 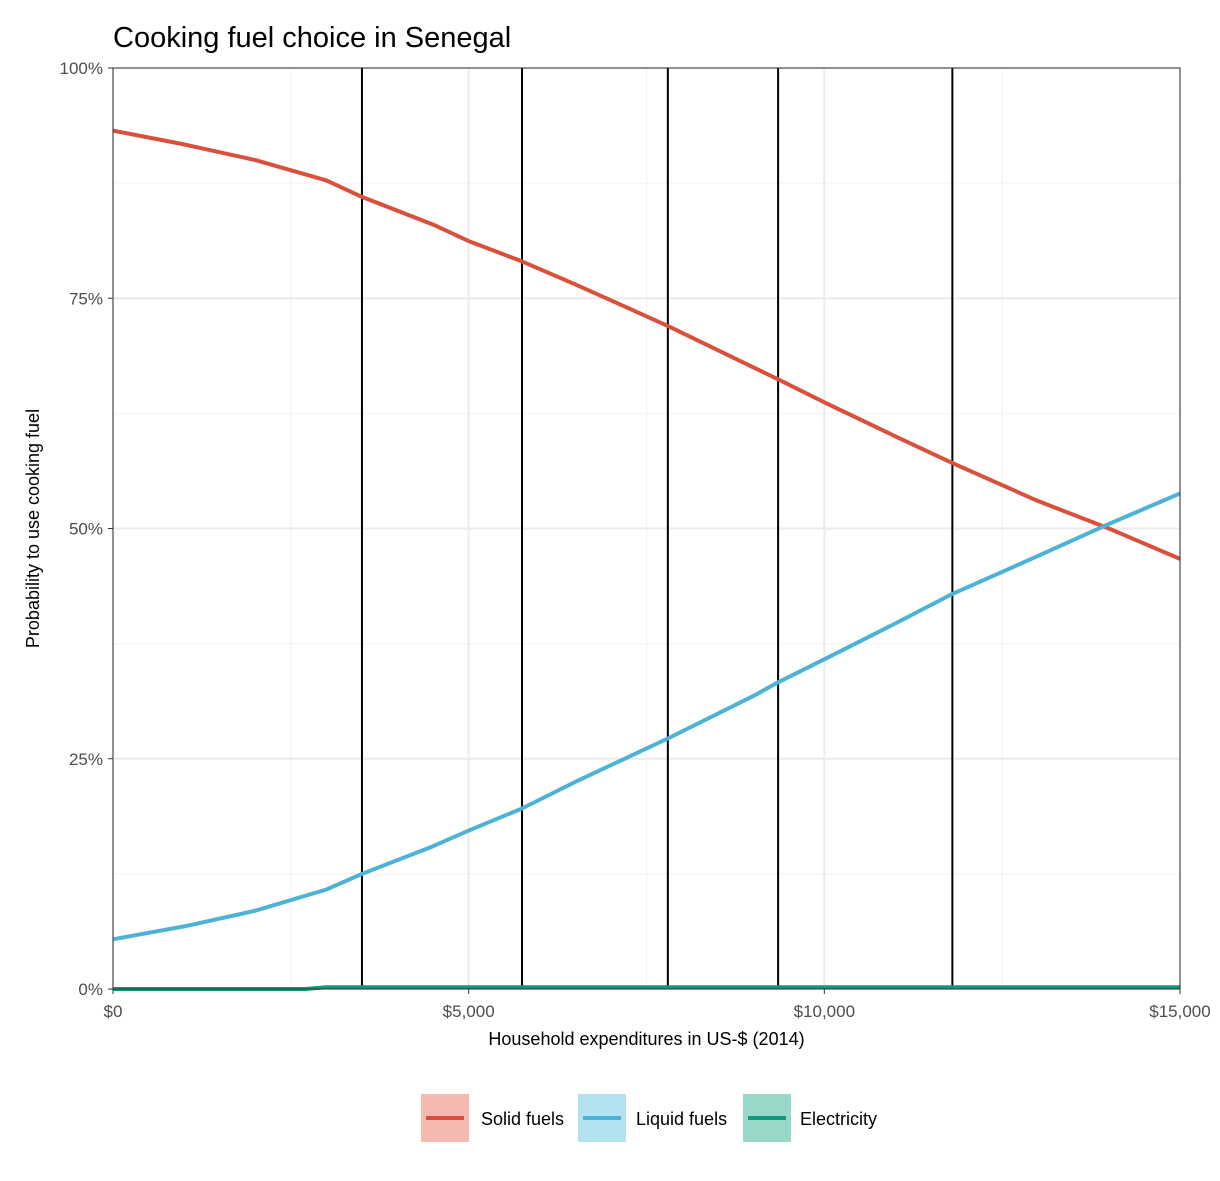 I want to click on y-axis-ticks: 0% 25% 50% 75% 100%, so click(x=86, y=529).